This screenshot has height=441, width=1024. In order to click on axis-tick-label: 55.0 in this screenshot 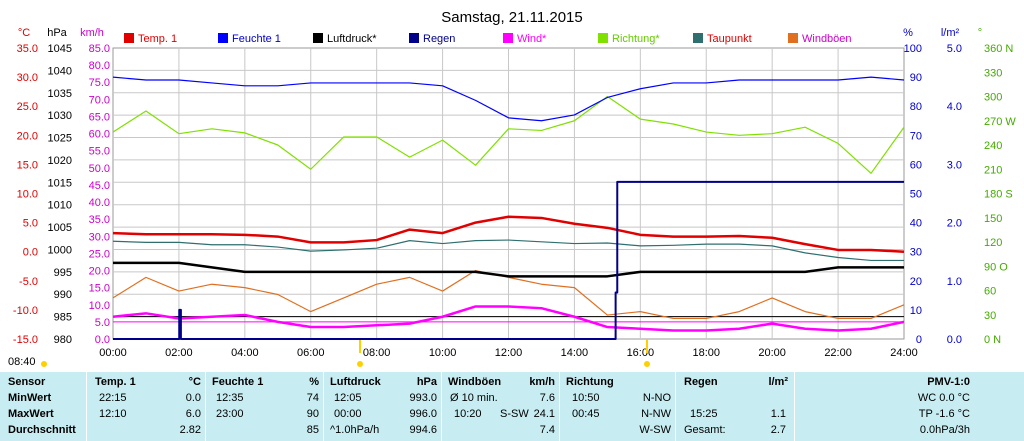, I will do `click(99, 152)`.